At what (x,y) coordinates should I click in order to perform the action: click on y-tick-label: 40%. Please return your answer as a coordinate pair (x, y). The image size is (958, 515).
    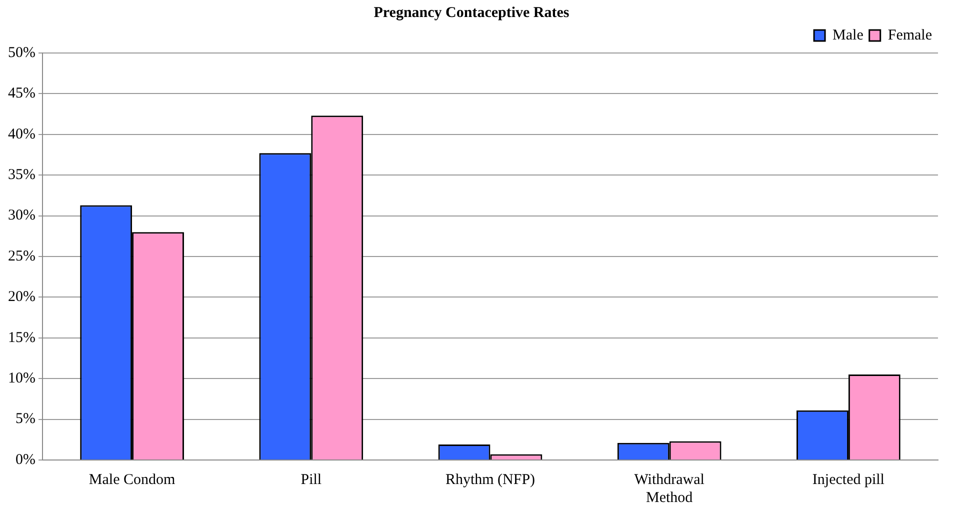
    Looking at the image, I should click on (22, 134).